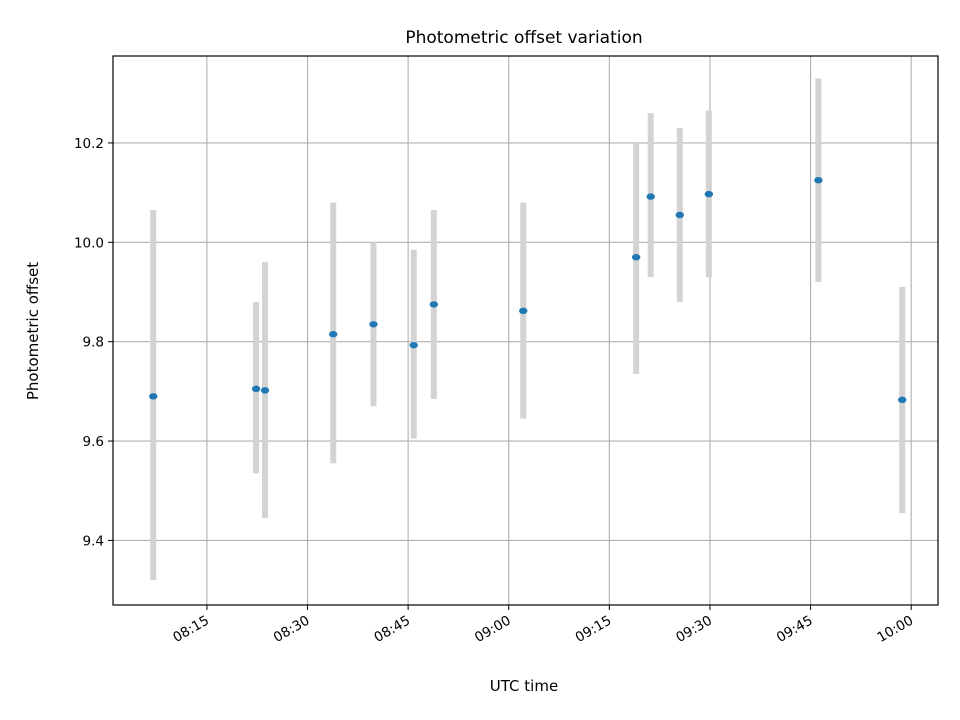 This screenshot has height=720, width=960. Describe the element at coordinates (89, 243) in the screenshot. I see `y-tick-label: 10.0` at that location.